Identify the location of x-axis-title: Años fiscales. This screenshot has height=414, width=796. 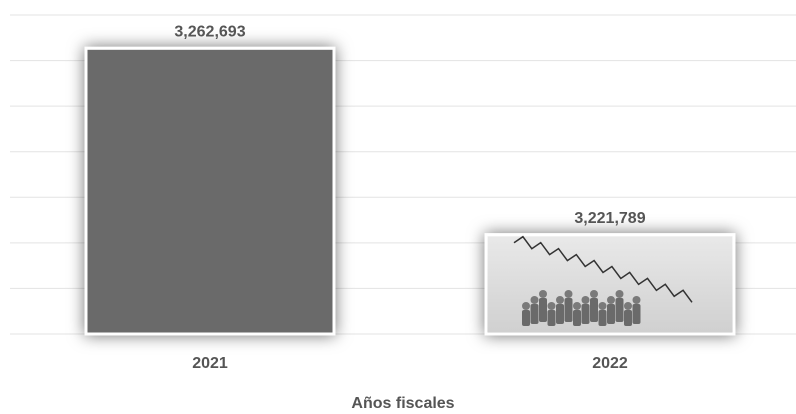
(402, 403).